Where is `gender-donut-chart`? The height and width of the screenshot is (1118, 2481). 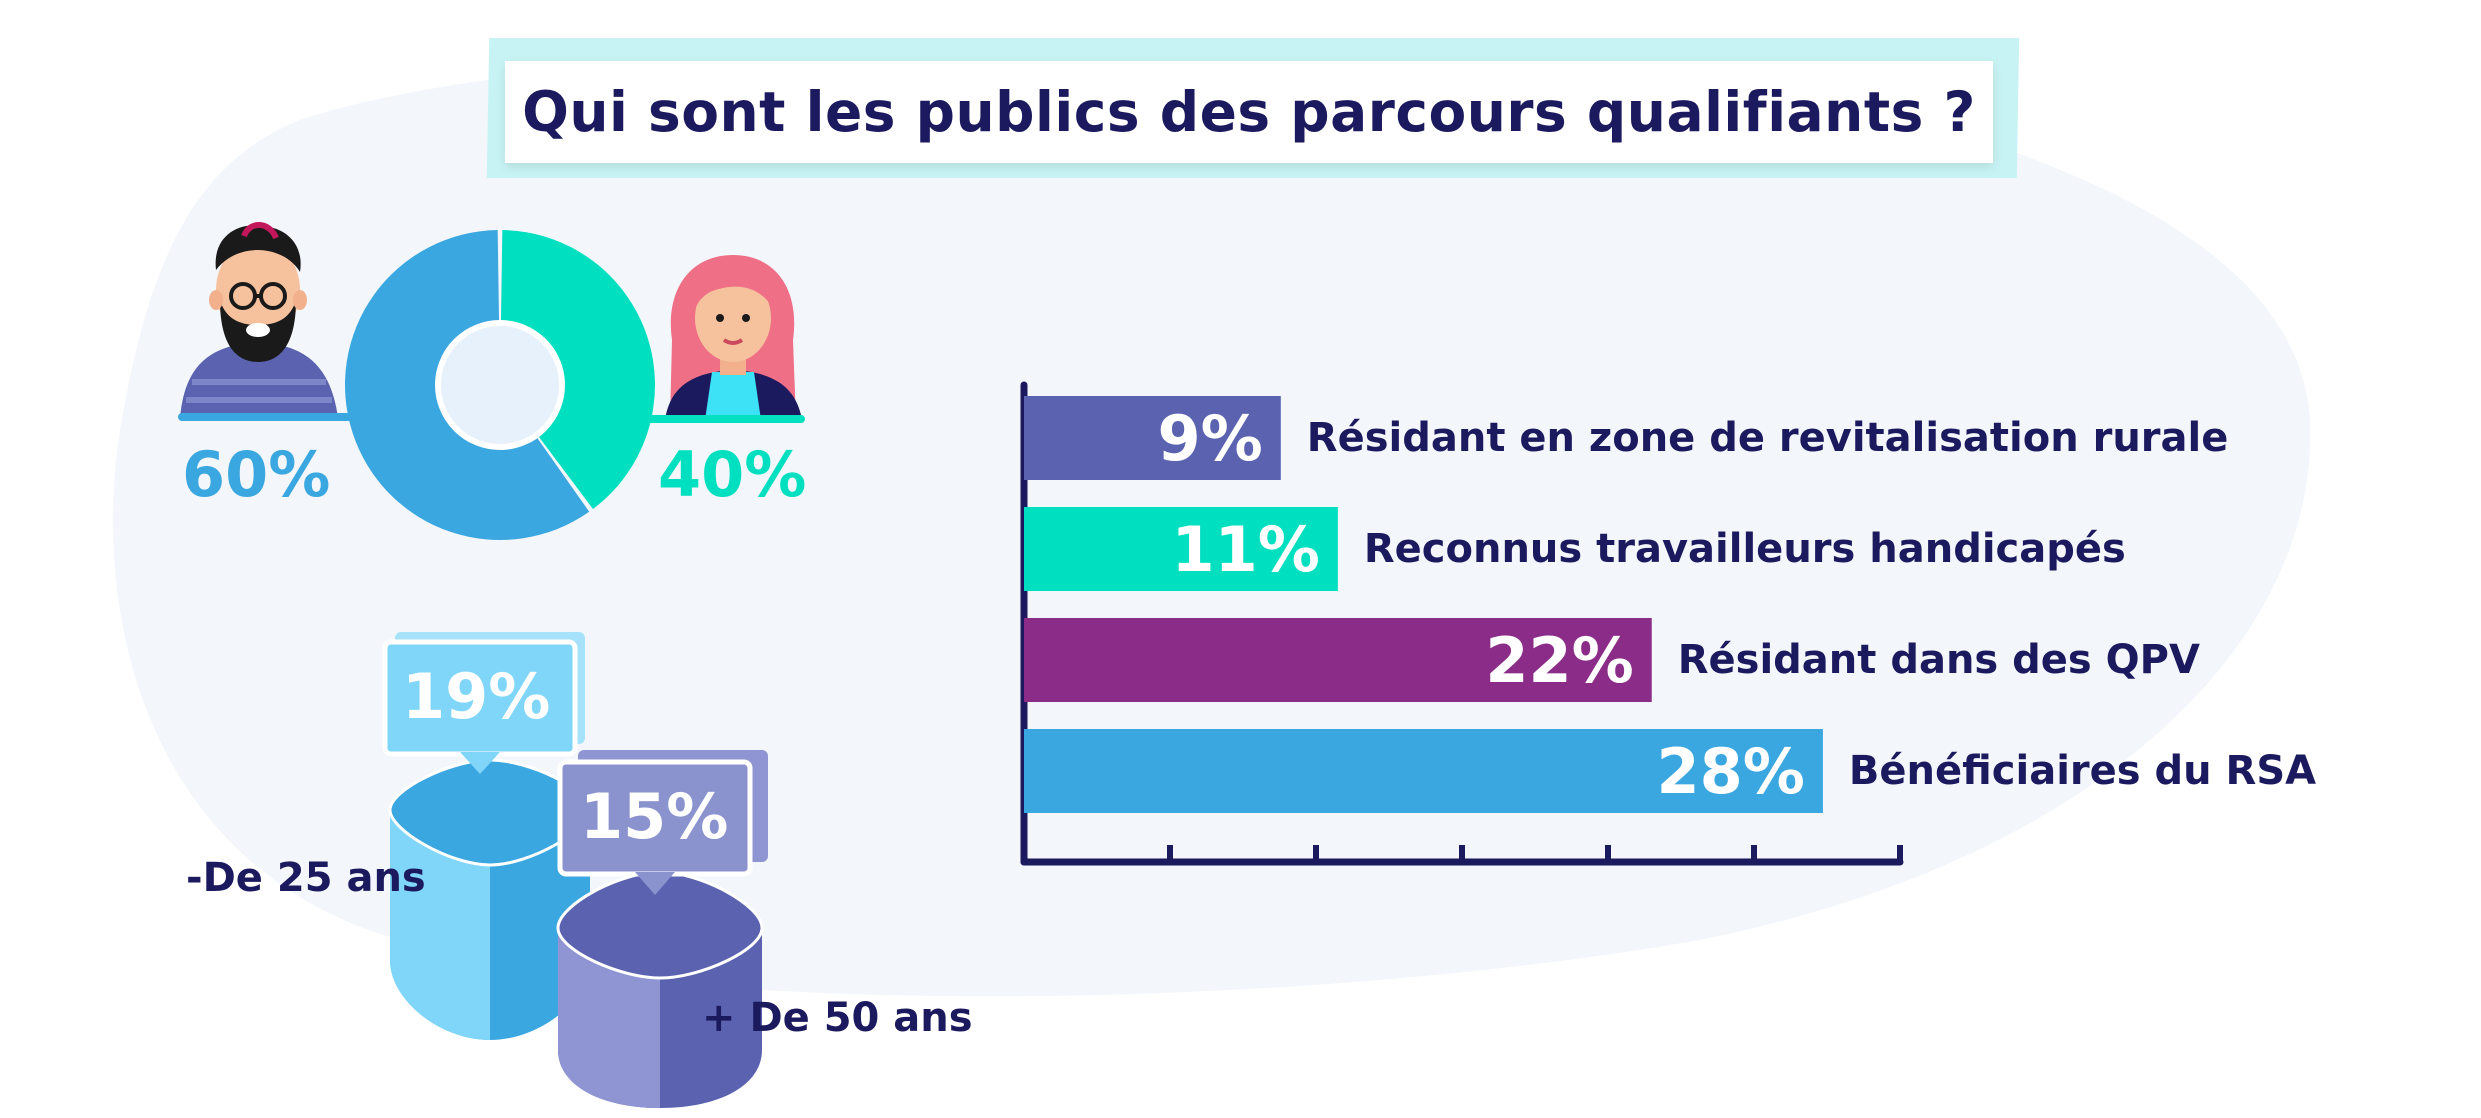 gender-donut-chart is located at coordinates (499, 385).